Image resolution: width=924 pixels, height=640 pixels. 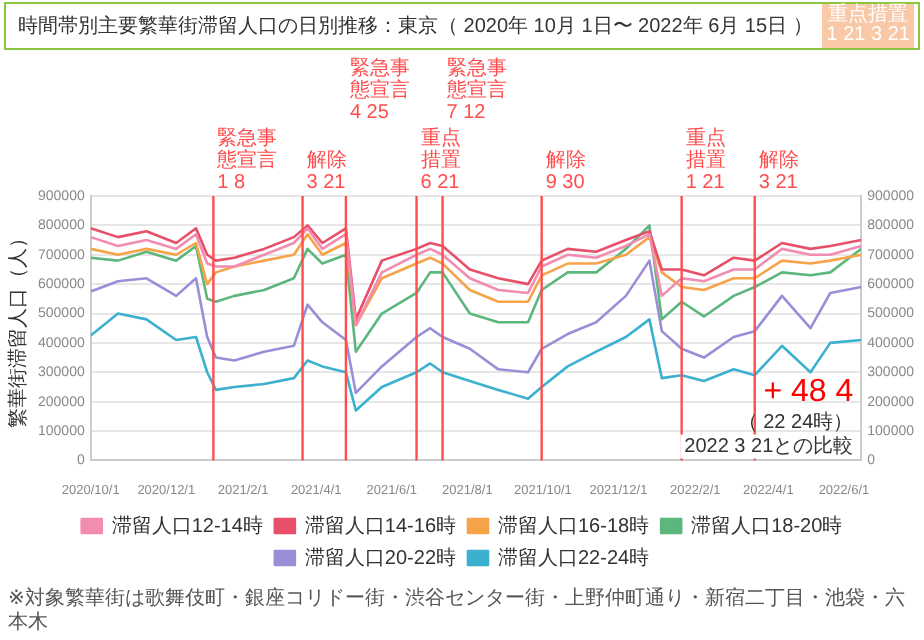 I want to click on chart-title: 時間帯別主要繁華街滞留人口の日別推移：東京（ 2020年 10月 1日〜 2022年 6月 15日 ）, so click(x=415, y=26).